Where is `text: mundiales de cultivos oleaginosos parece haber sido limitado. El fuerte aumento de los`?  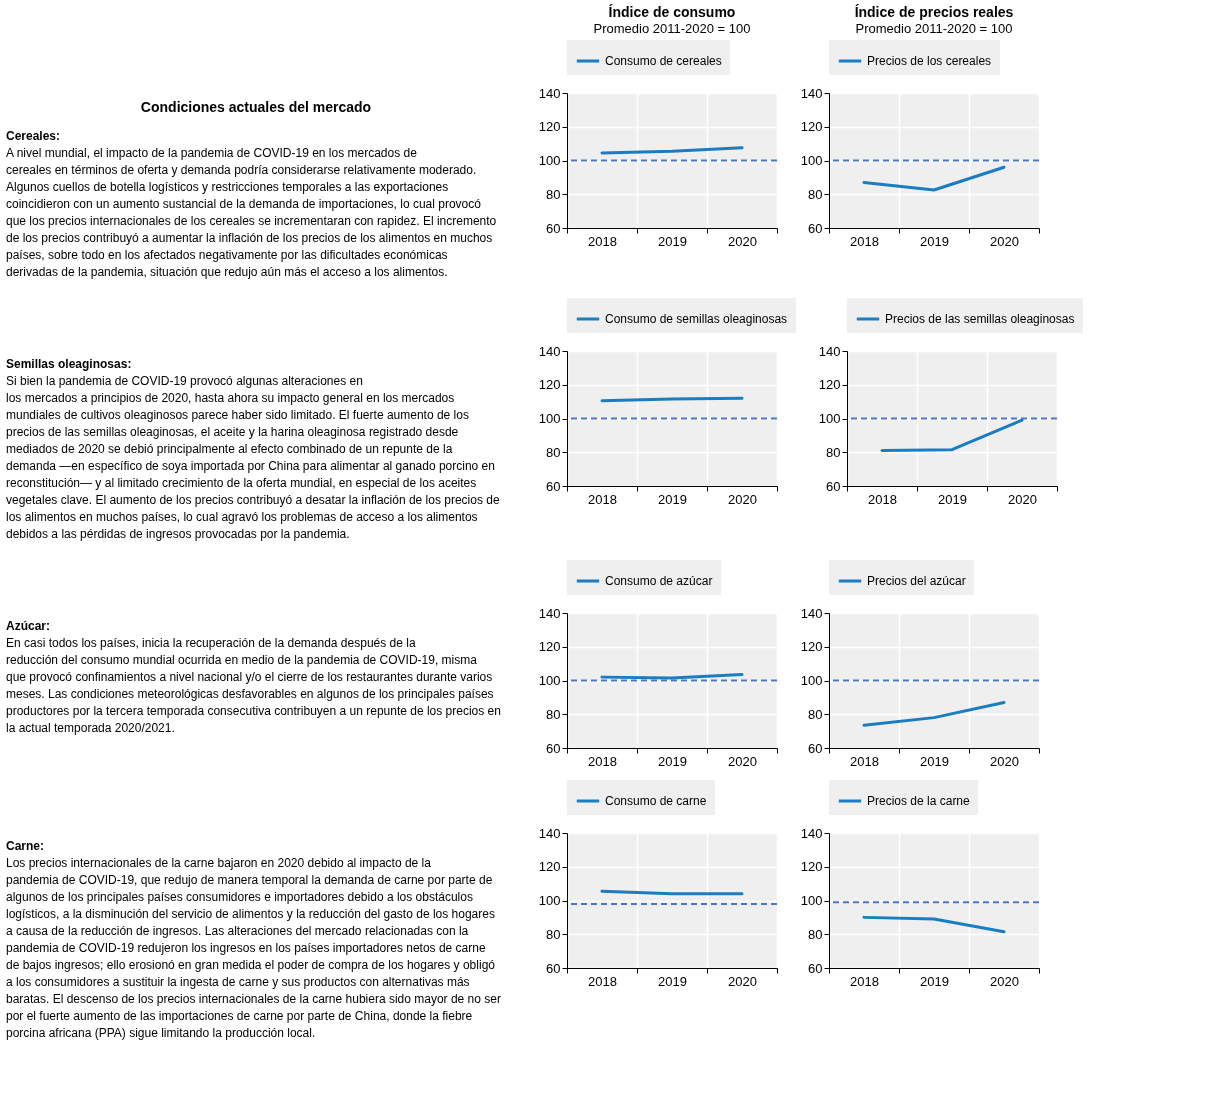 text: mundiales de cultivos oleaginosos parece haber sido limitado. El fuerte aumento de los is located at coordinates (237, 415).